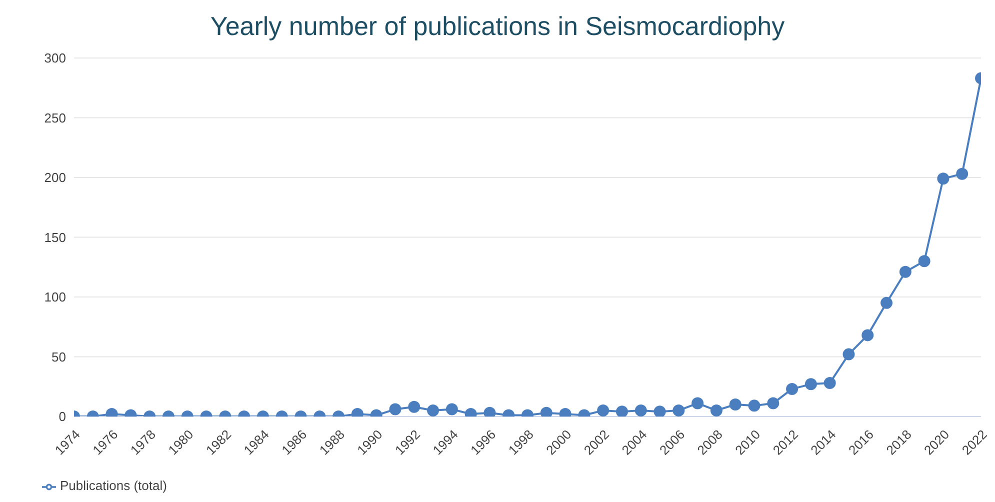 The width and height of the screenshot is (995, 502). I want to click on y-tick-label: 50, so click(59, 356).